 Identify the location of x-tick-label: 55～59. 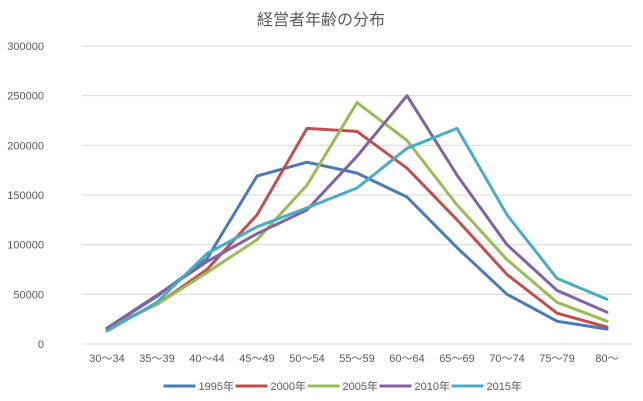
(356, 359).